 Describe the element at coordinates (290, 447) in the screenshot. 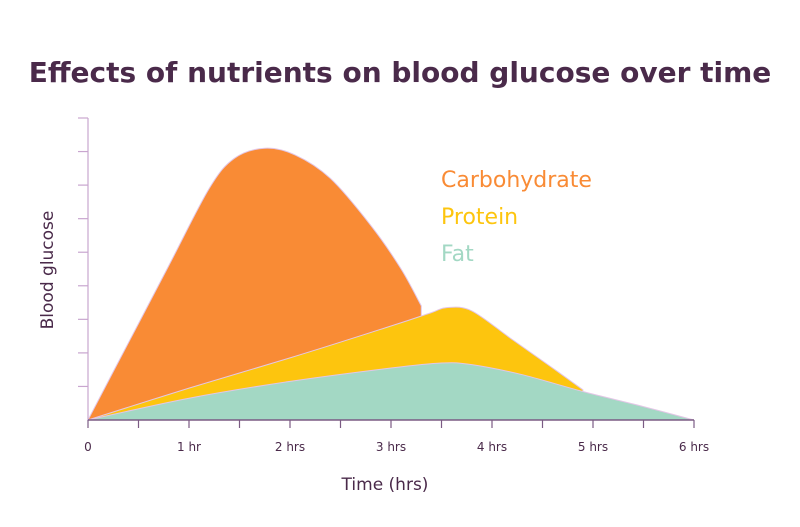

I see `x-tick-label: 2 hrs` at that location.